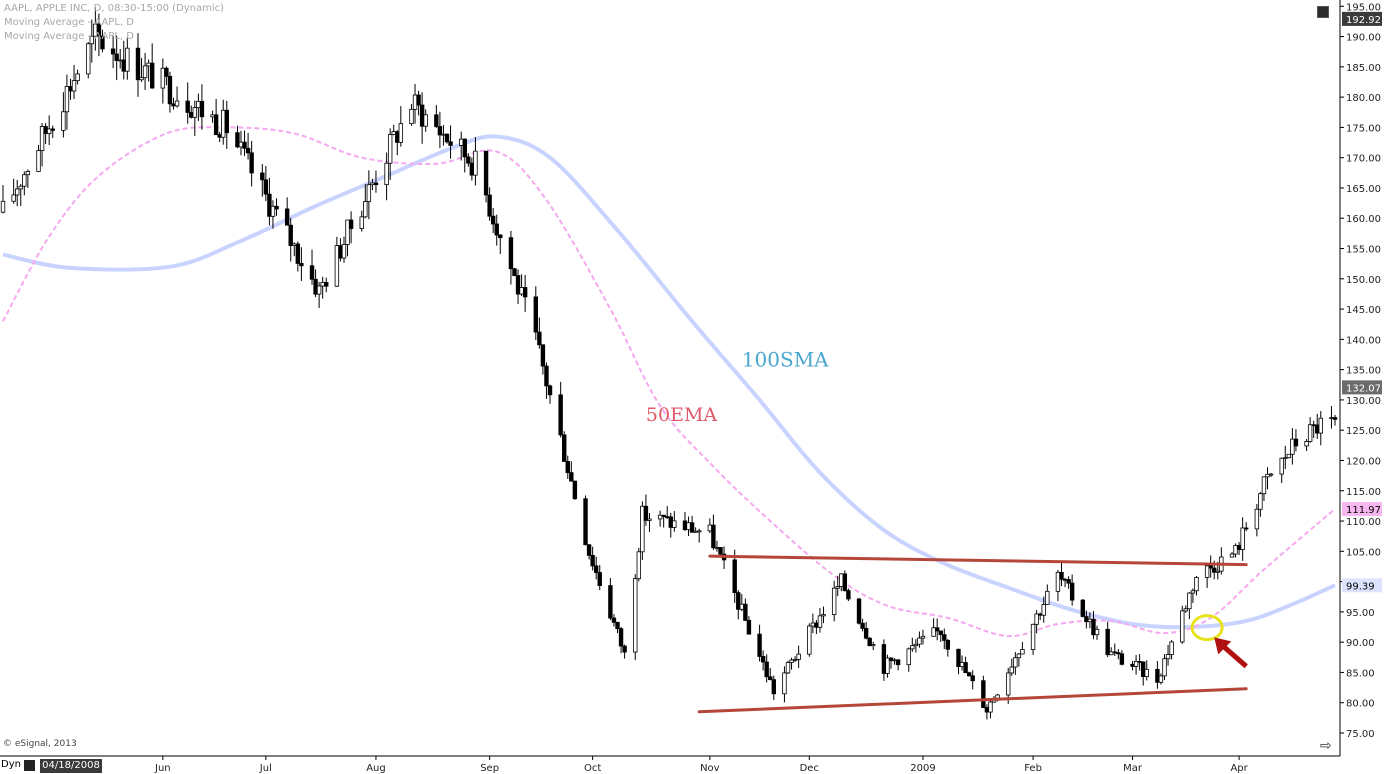 This screenshot has width=1385, height=774. What do you see at coordinates (1363, 371) in the screenshot?
I see `y-tick-label: 135.00` at bounding box center [1363, 371].